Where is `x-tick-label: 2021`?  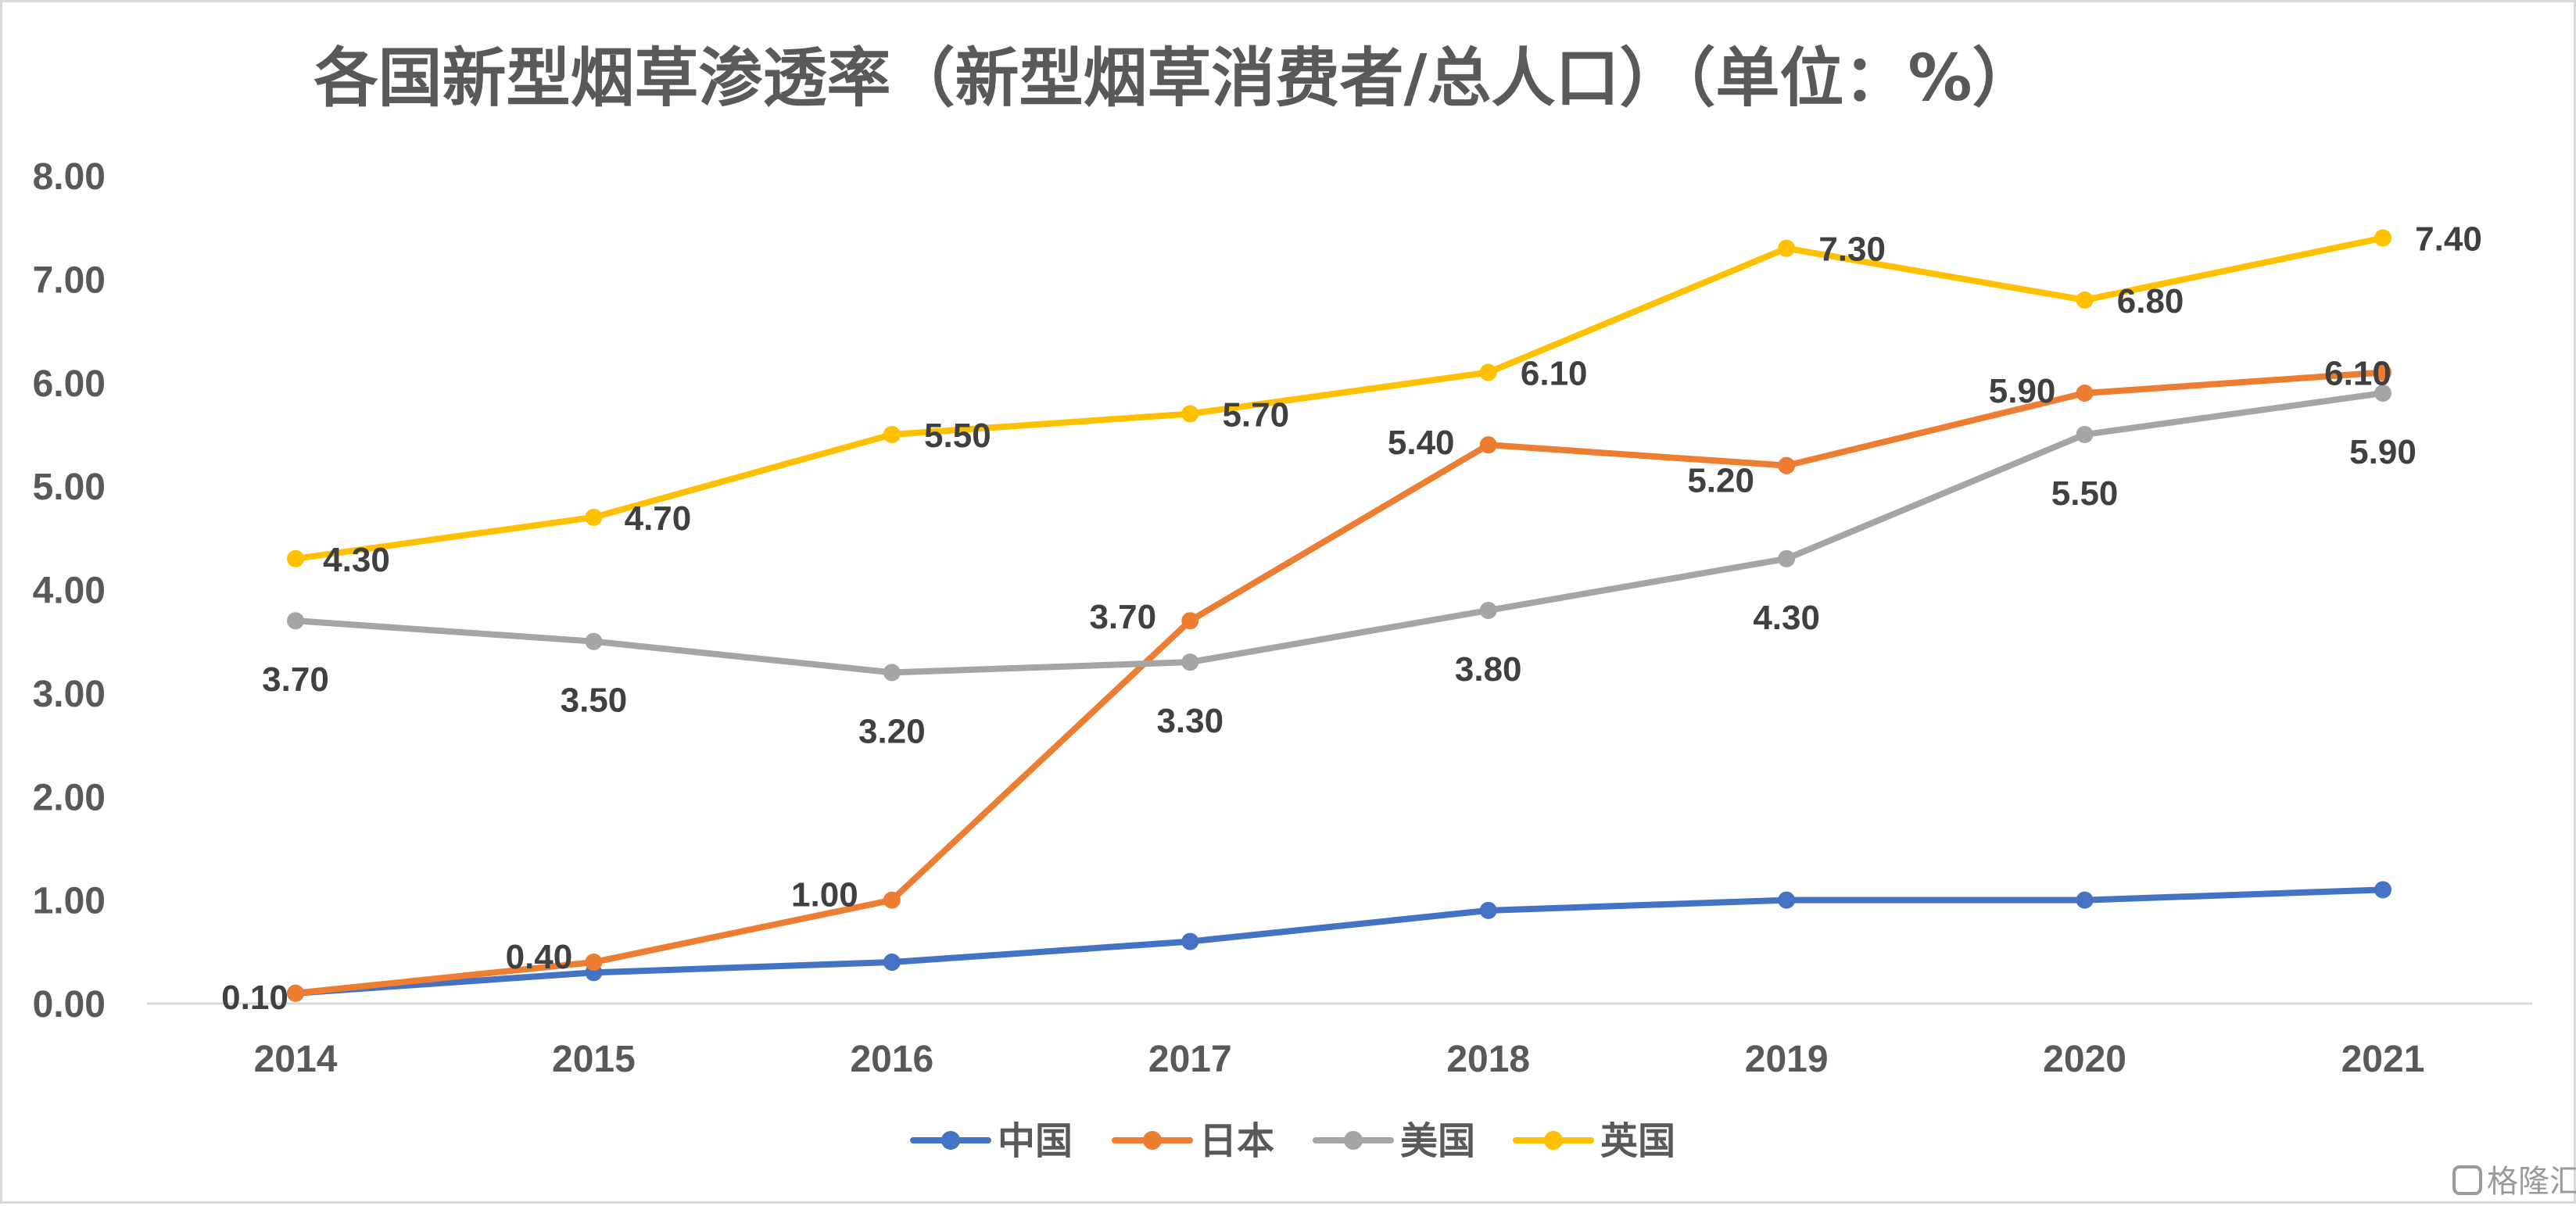 x-tick-label: 2021 is located at coordinates (2383, 1059).